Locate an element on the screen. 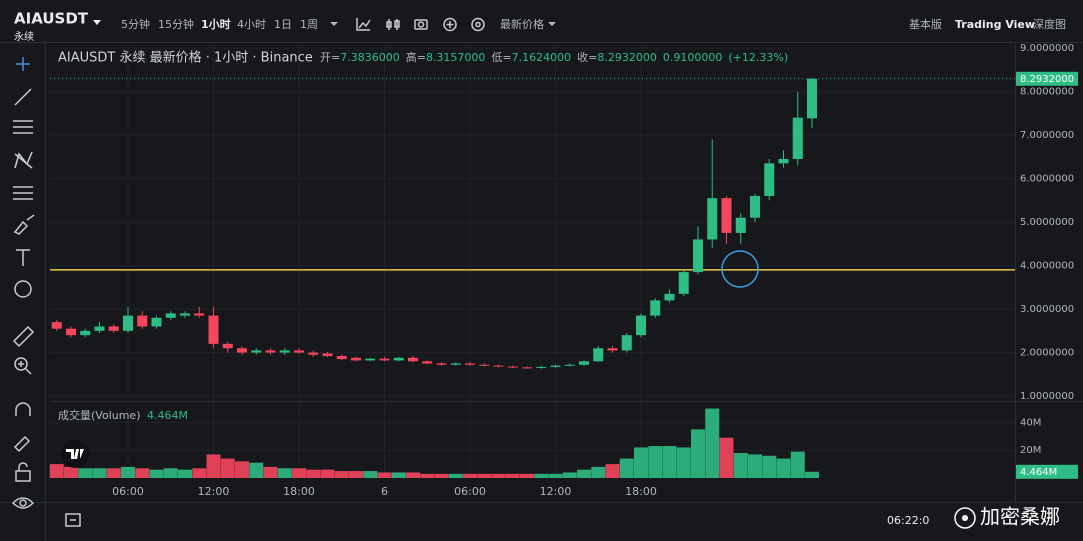 This screenshot has height=541, width=1083. left-toolbar is located at coordinates (23, 283).